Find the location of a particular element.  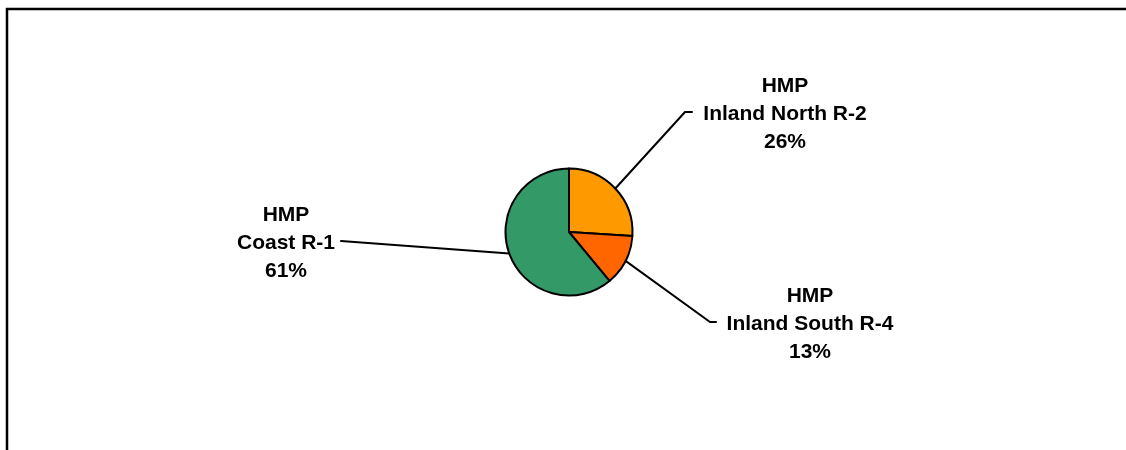

data-label: 13% is located at coordinates (810, 350).